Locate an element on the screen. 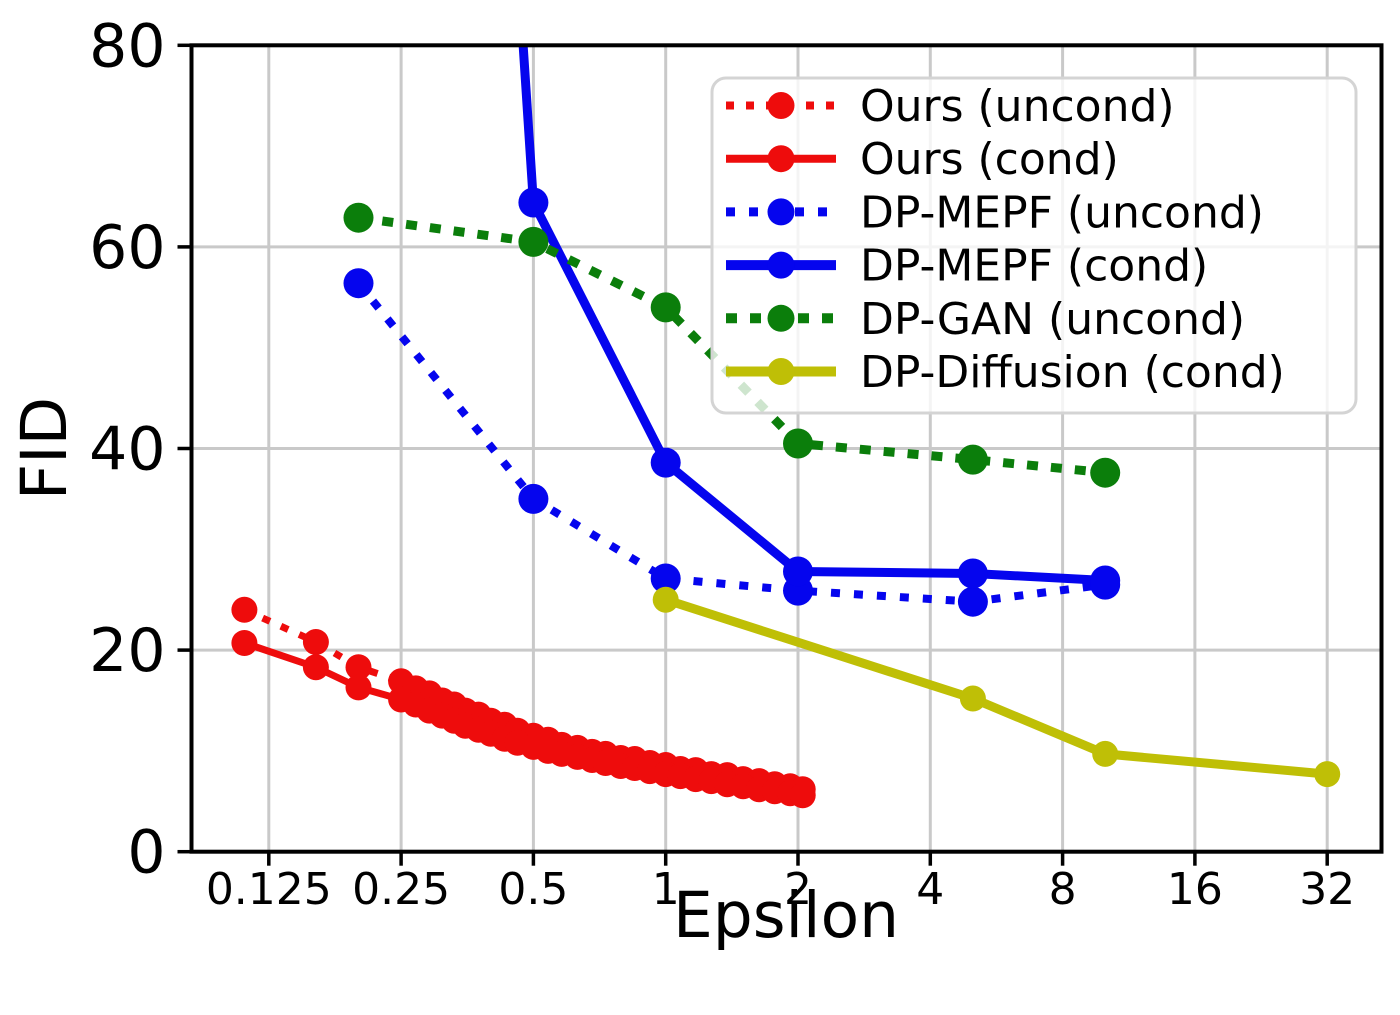 This screenshot has height=1015, width=1400. series-line-dp-diffusion-cond is located at coordinates (996, 687).